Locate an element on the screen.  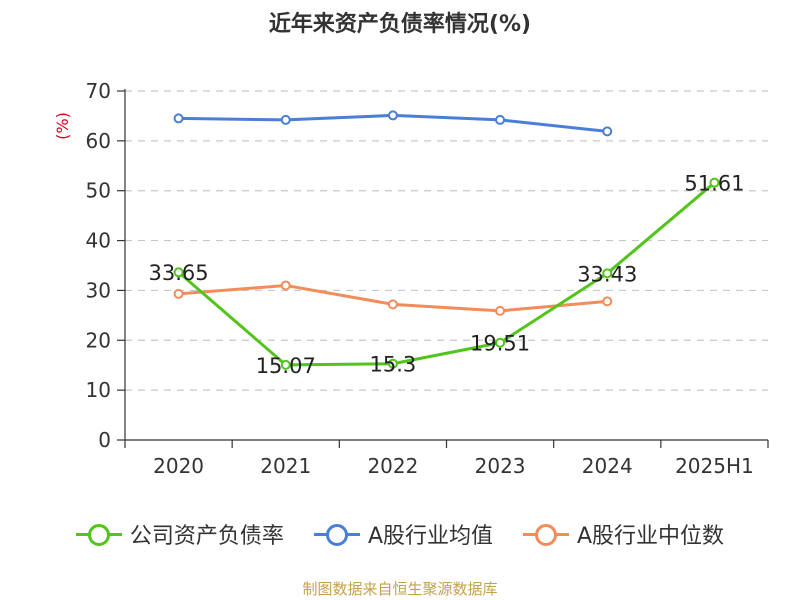
y-tick-label-10: 10 is located at coordinates (98, 390).